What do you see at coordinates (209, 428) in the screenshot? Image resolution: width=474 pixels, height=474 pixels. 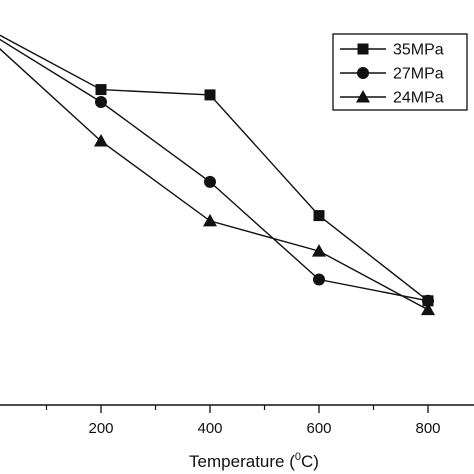 I see `x-tick-label-400: 400` at bounding box center [209, 428].